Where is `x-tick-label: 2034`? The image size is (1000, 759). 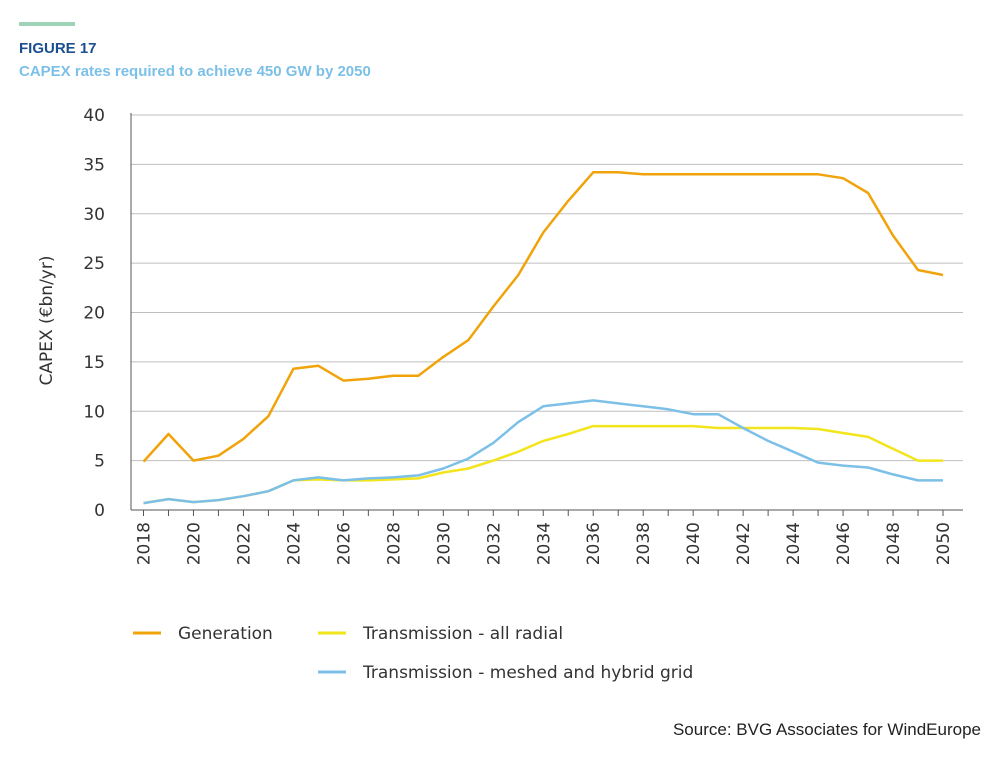 x-tick-label: 2034 is located at coordinates (544, 543).